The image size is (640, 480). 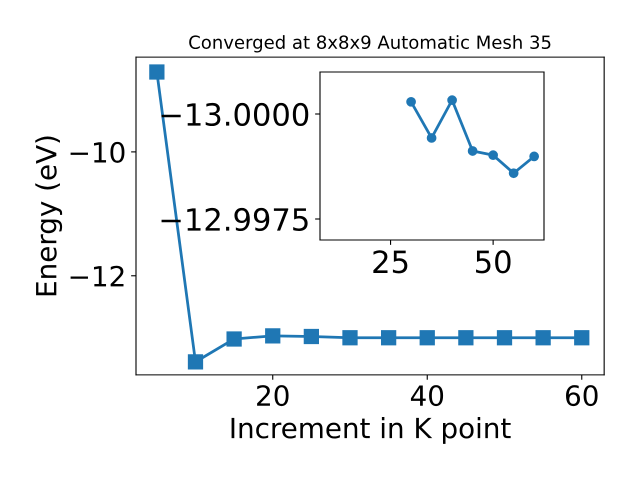 What do you see at coordinates (390, 262) in the screenshot?
I see `x-tick-label: 25` at bounding box center [390, 262].